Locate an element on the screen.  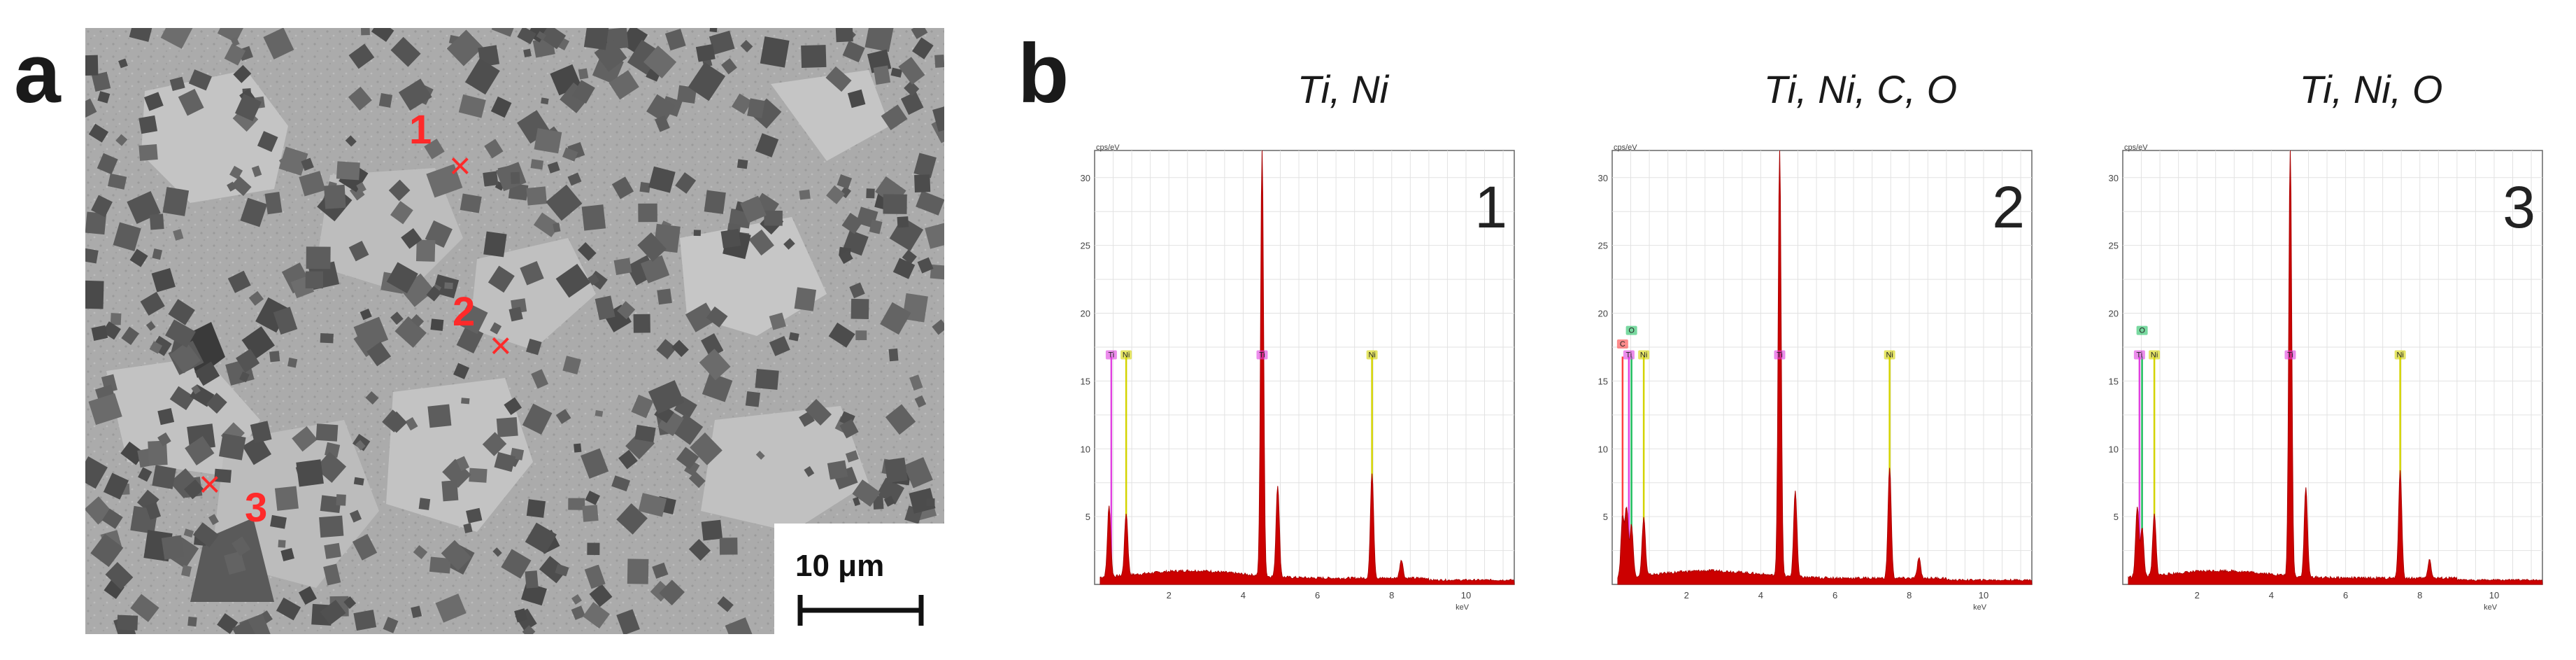
panel-b-letter: b is located at coordinates (1043, 73).